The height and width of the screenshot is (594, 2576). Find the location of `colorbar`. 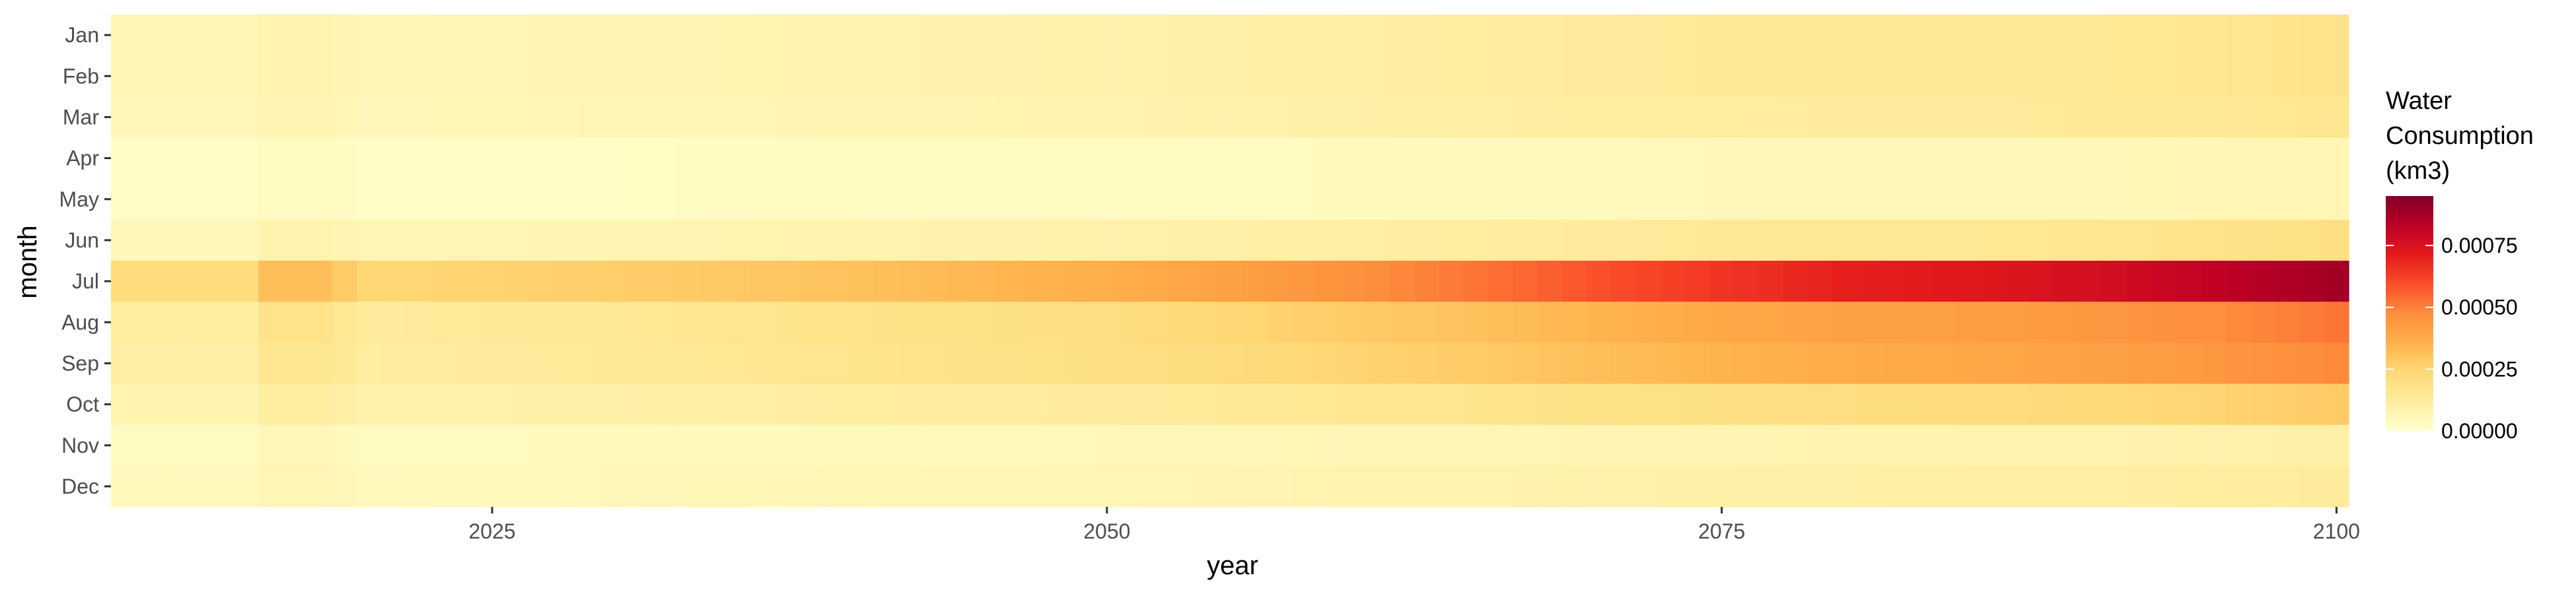

colorbar is located at coordinates (2409, 313).